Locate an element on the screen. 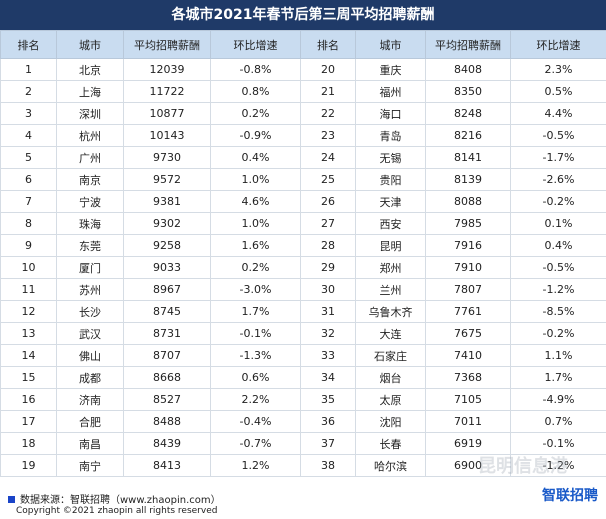  table-cell: 9258 is located at coordinates (167, 245).